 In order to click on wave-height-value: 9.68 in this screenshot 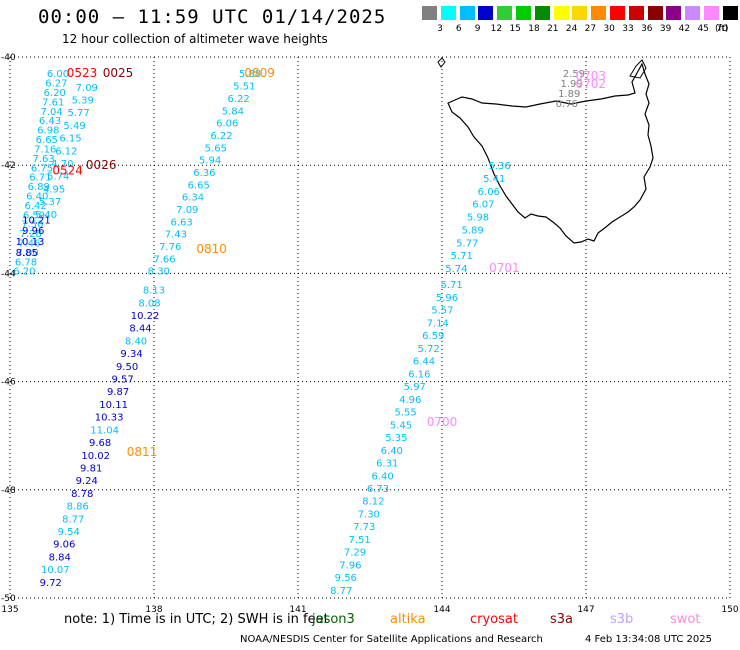, I will do `click(100, 443)`.